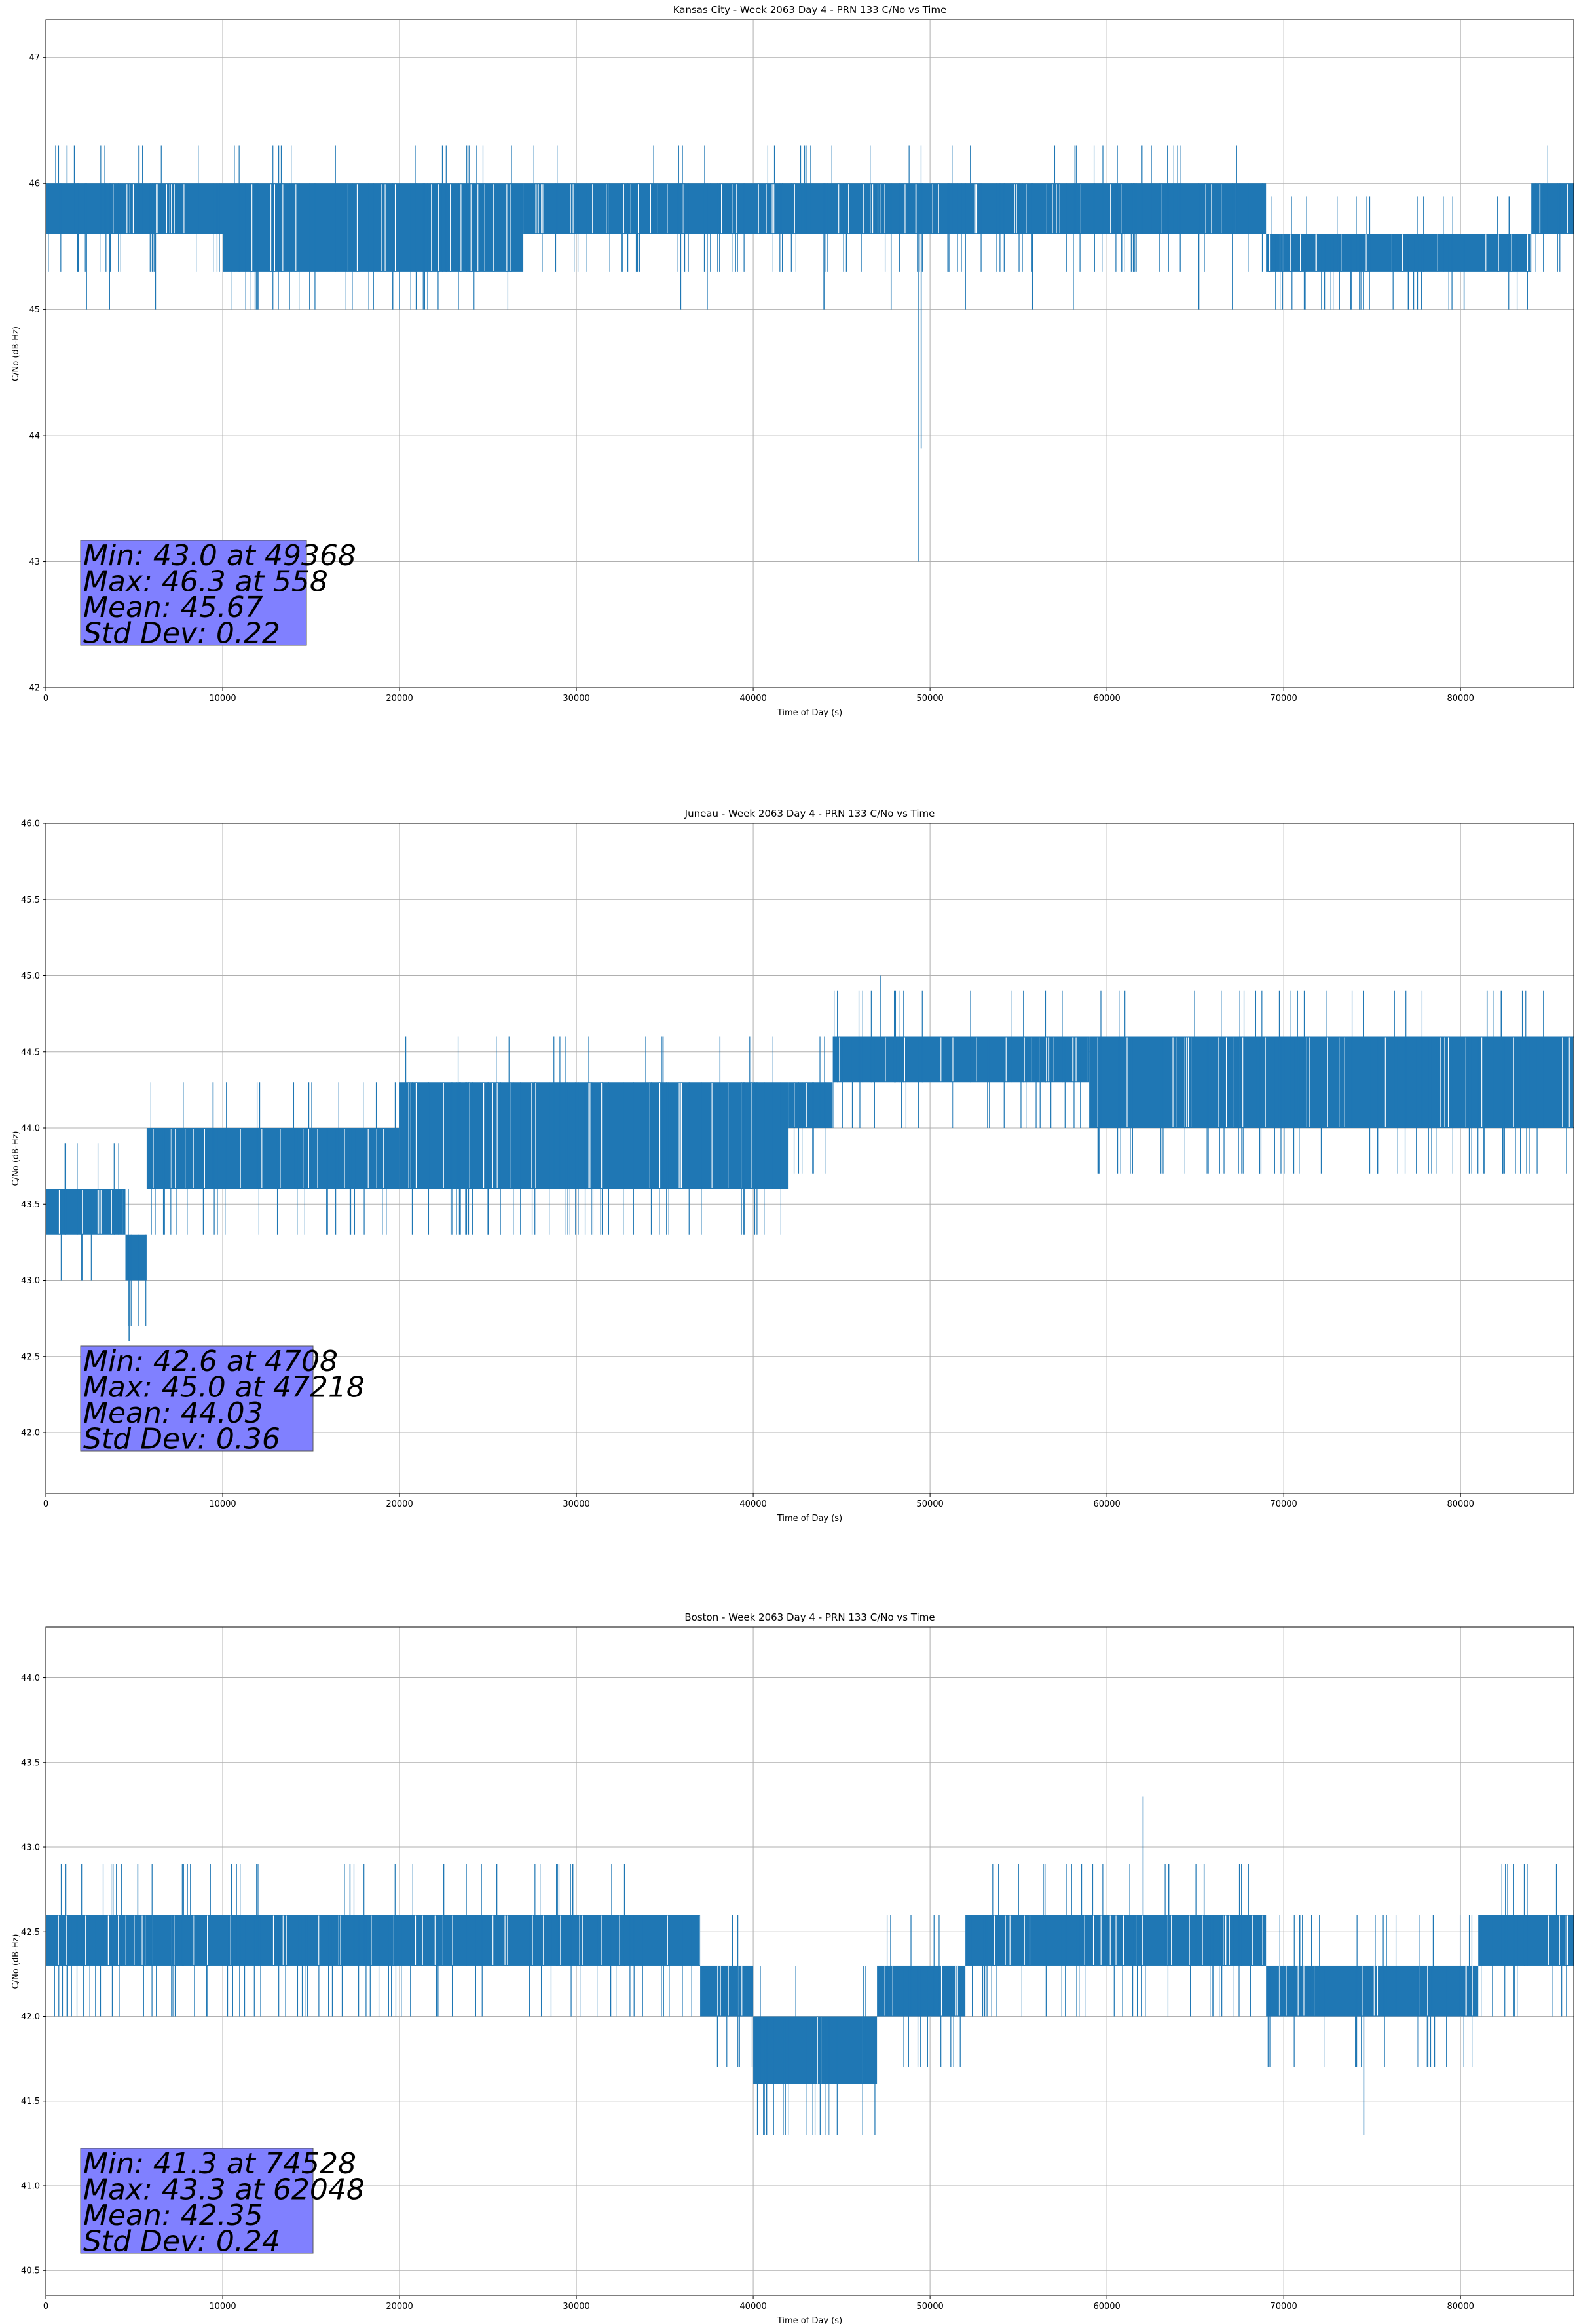 This screenshot has width=1577, height=2324. Describe the element at coordinates (173, 607) in the screenshot. I see `stats-line: Mean: 45.67` at that location.